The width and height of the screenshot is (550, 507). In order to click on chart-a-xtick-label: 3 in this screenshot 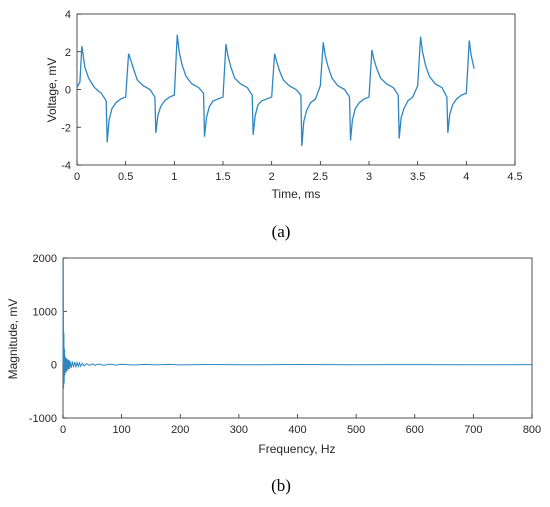, I will do `click(369, 177)`.